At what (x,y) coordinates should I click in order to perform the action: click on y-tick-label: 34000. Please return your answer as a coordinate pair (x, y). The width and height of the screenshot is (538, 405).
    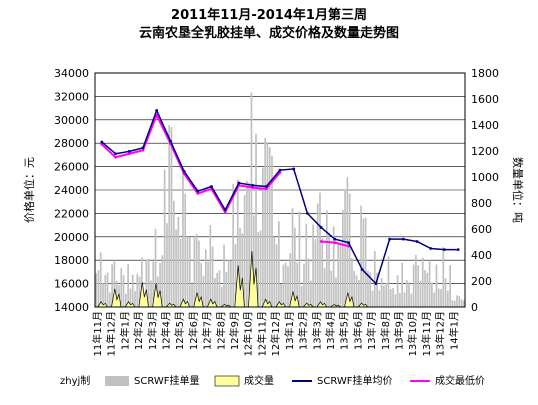
    Looking at the image, I should click on (71, 73).